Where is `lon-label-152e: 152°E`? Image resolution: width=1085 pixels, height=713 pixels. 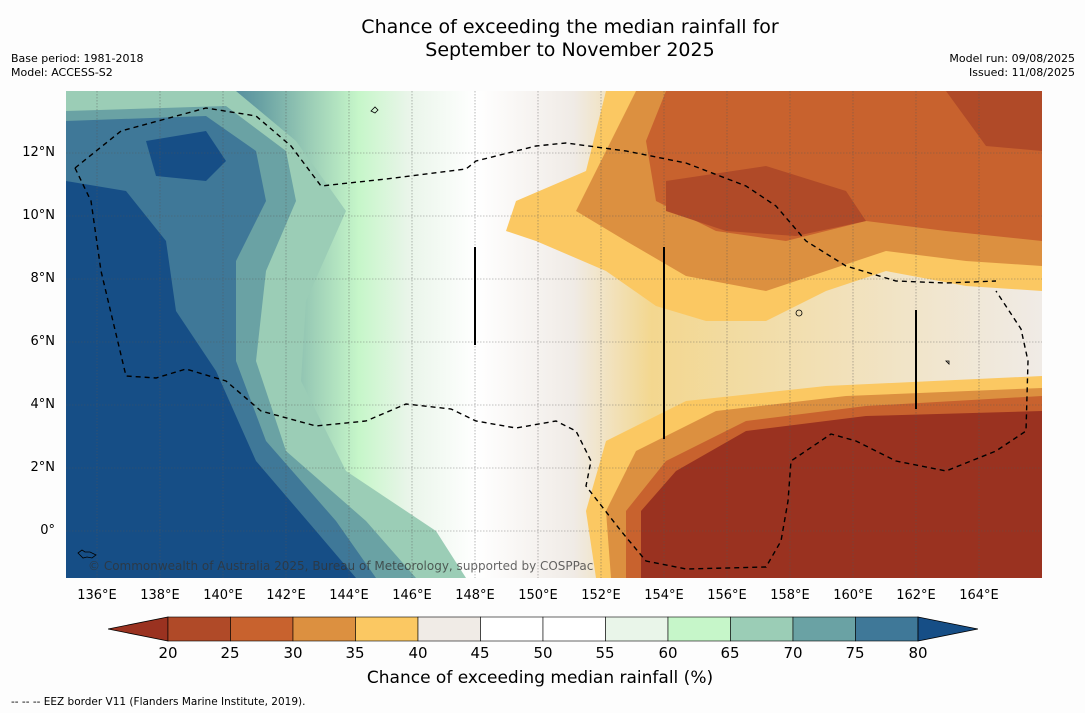 lon-label-152e: 152°E is located at coordinates (601, 595).